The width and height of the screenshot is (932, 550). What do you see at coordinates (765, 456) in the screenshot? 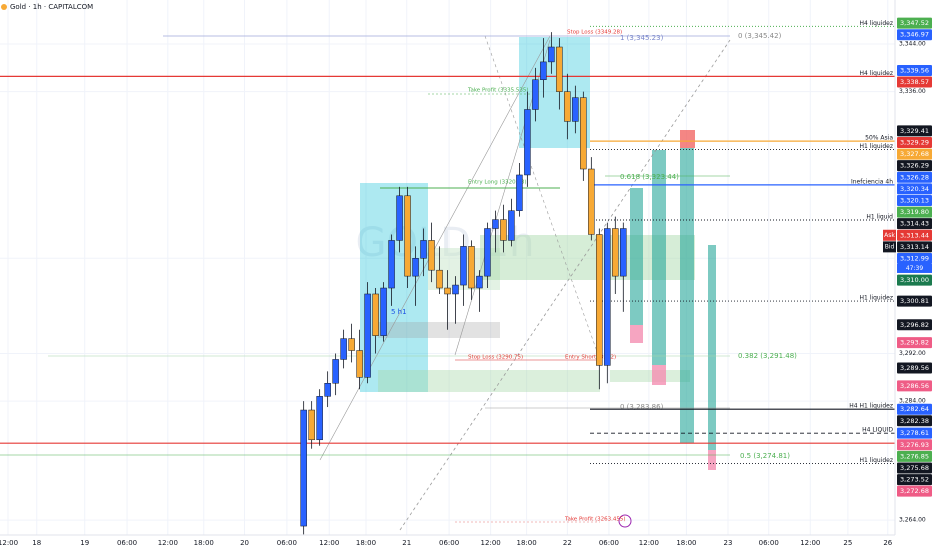
I see `fib-label: 0.5 (3,274.81)` at bounding box center [765, 456].